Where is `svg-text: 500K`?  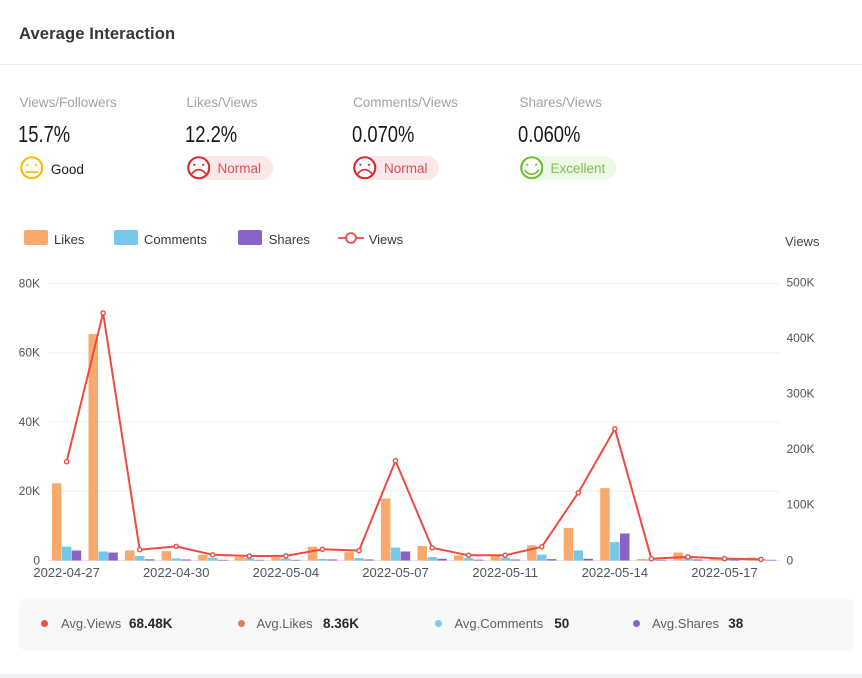 svg-text: 500K is located at coordinates (801, 283).